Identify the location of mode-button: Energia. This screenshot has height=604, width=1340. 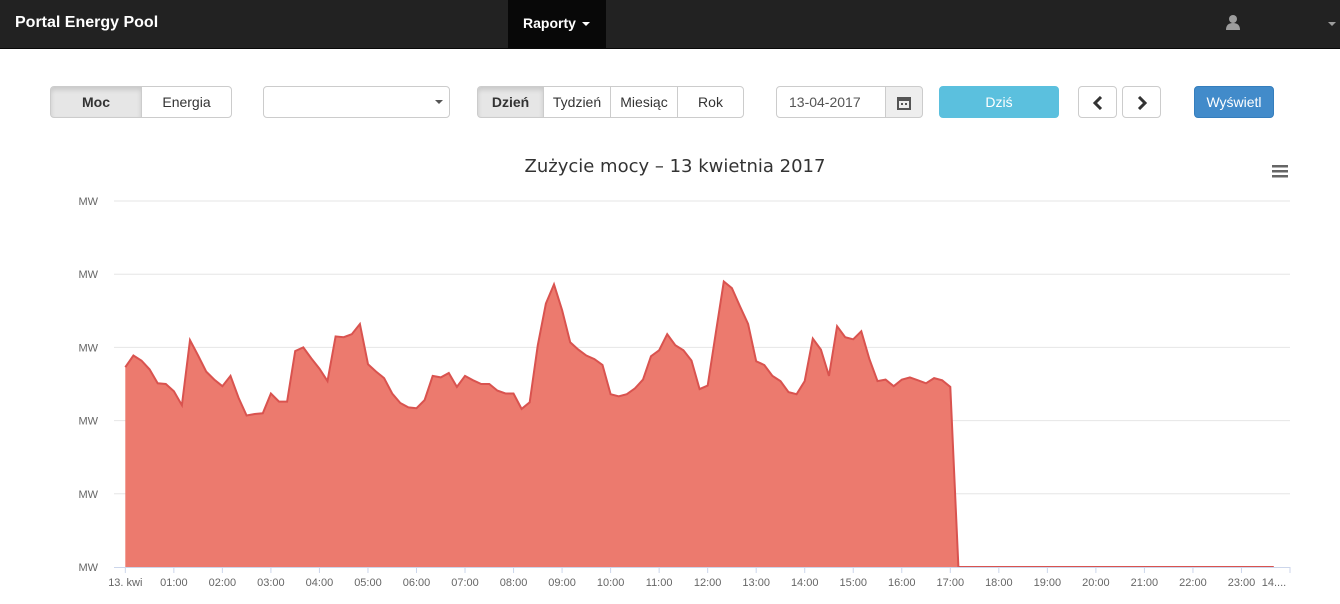
(186, 102).